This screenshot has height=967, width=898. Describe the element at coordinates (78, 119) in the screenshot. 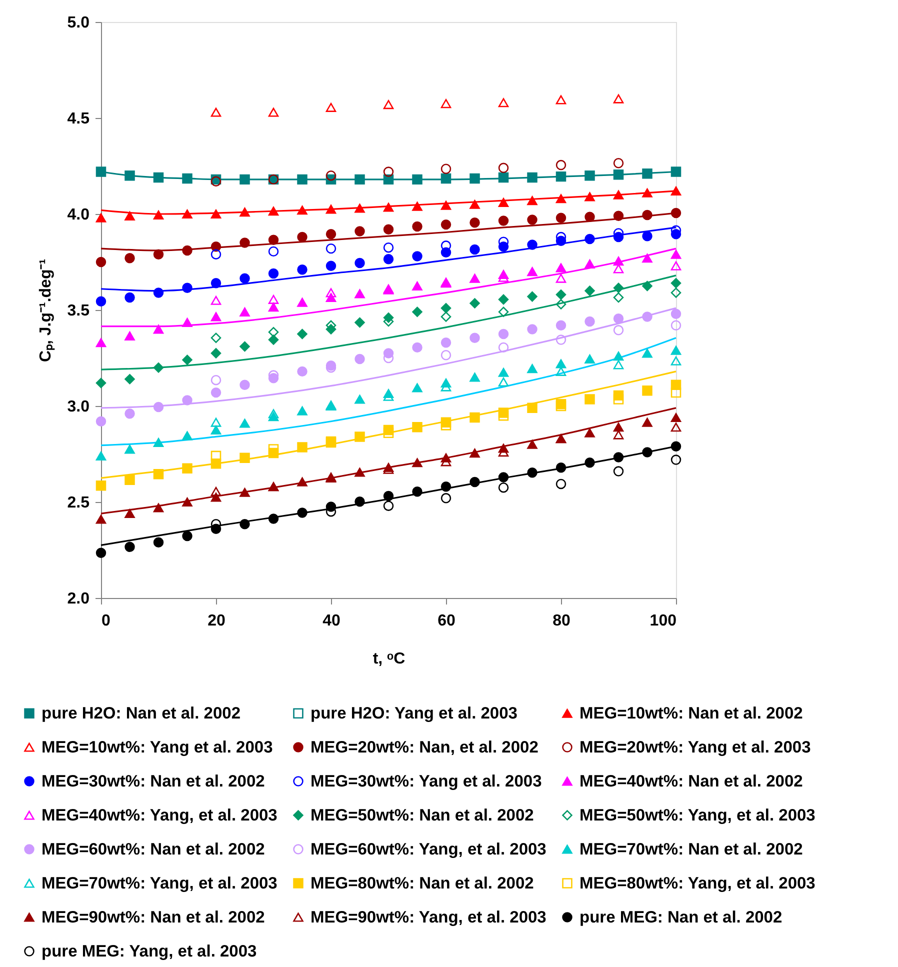

I see `y-tick-label: 4.5` at that location.